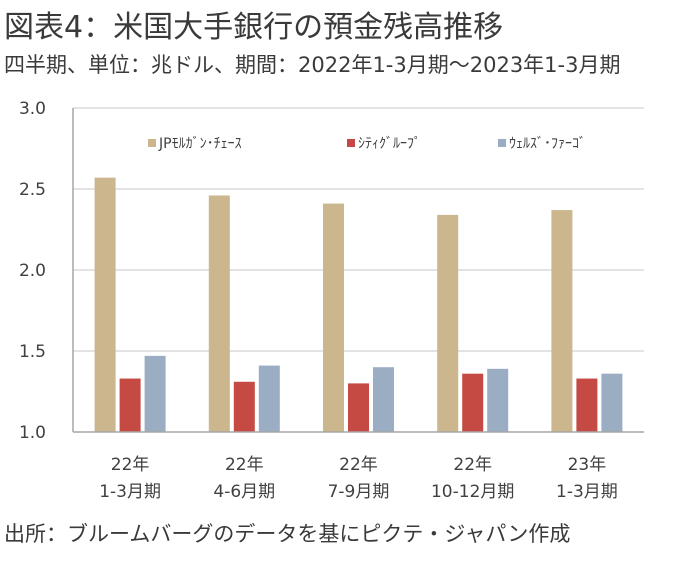 The image size is (677, 561). I want to click on legend-item: JPﾓﾙｶﾞﾝ･ﾁｪｰｽ, so click(195, 144).